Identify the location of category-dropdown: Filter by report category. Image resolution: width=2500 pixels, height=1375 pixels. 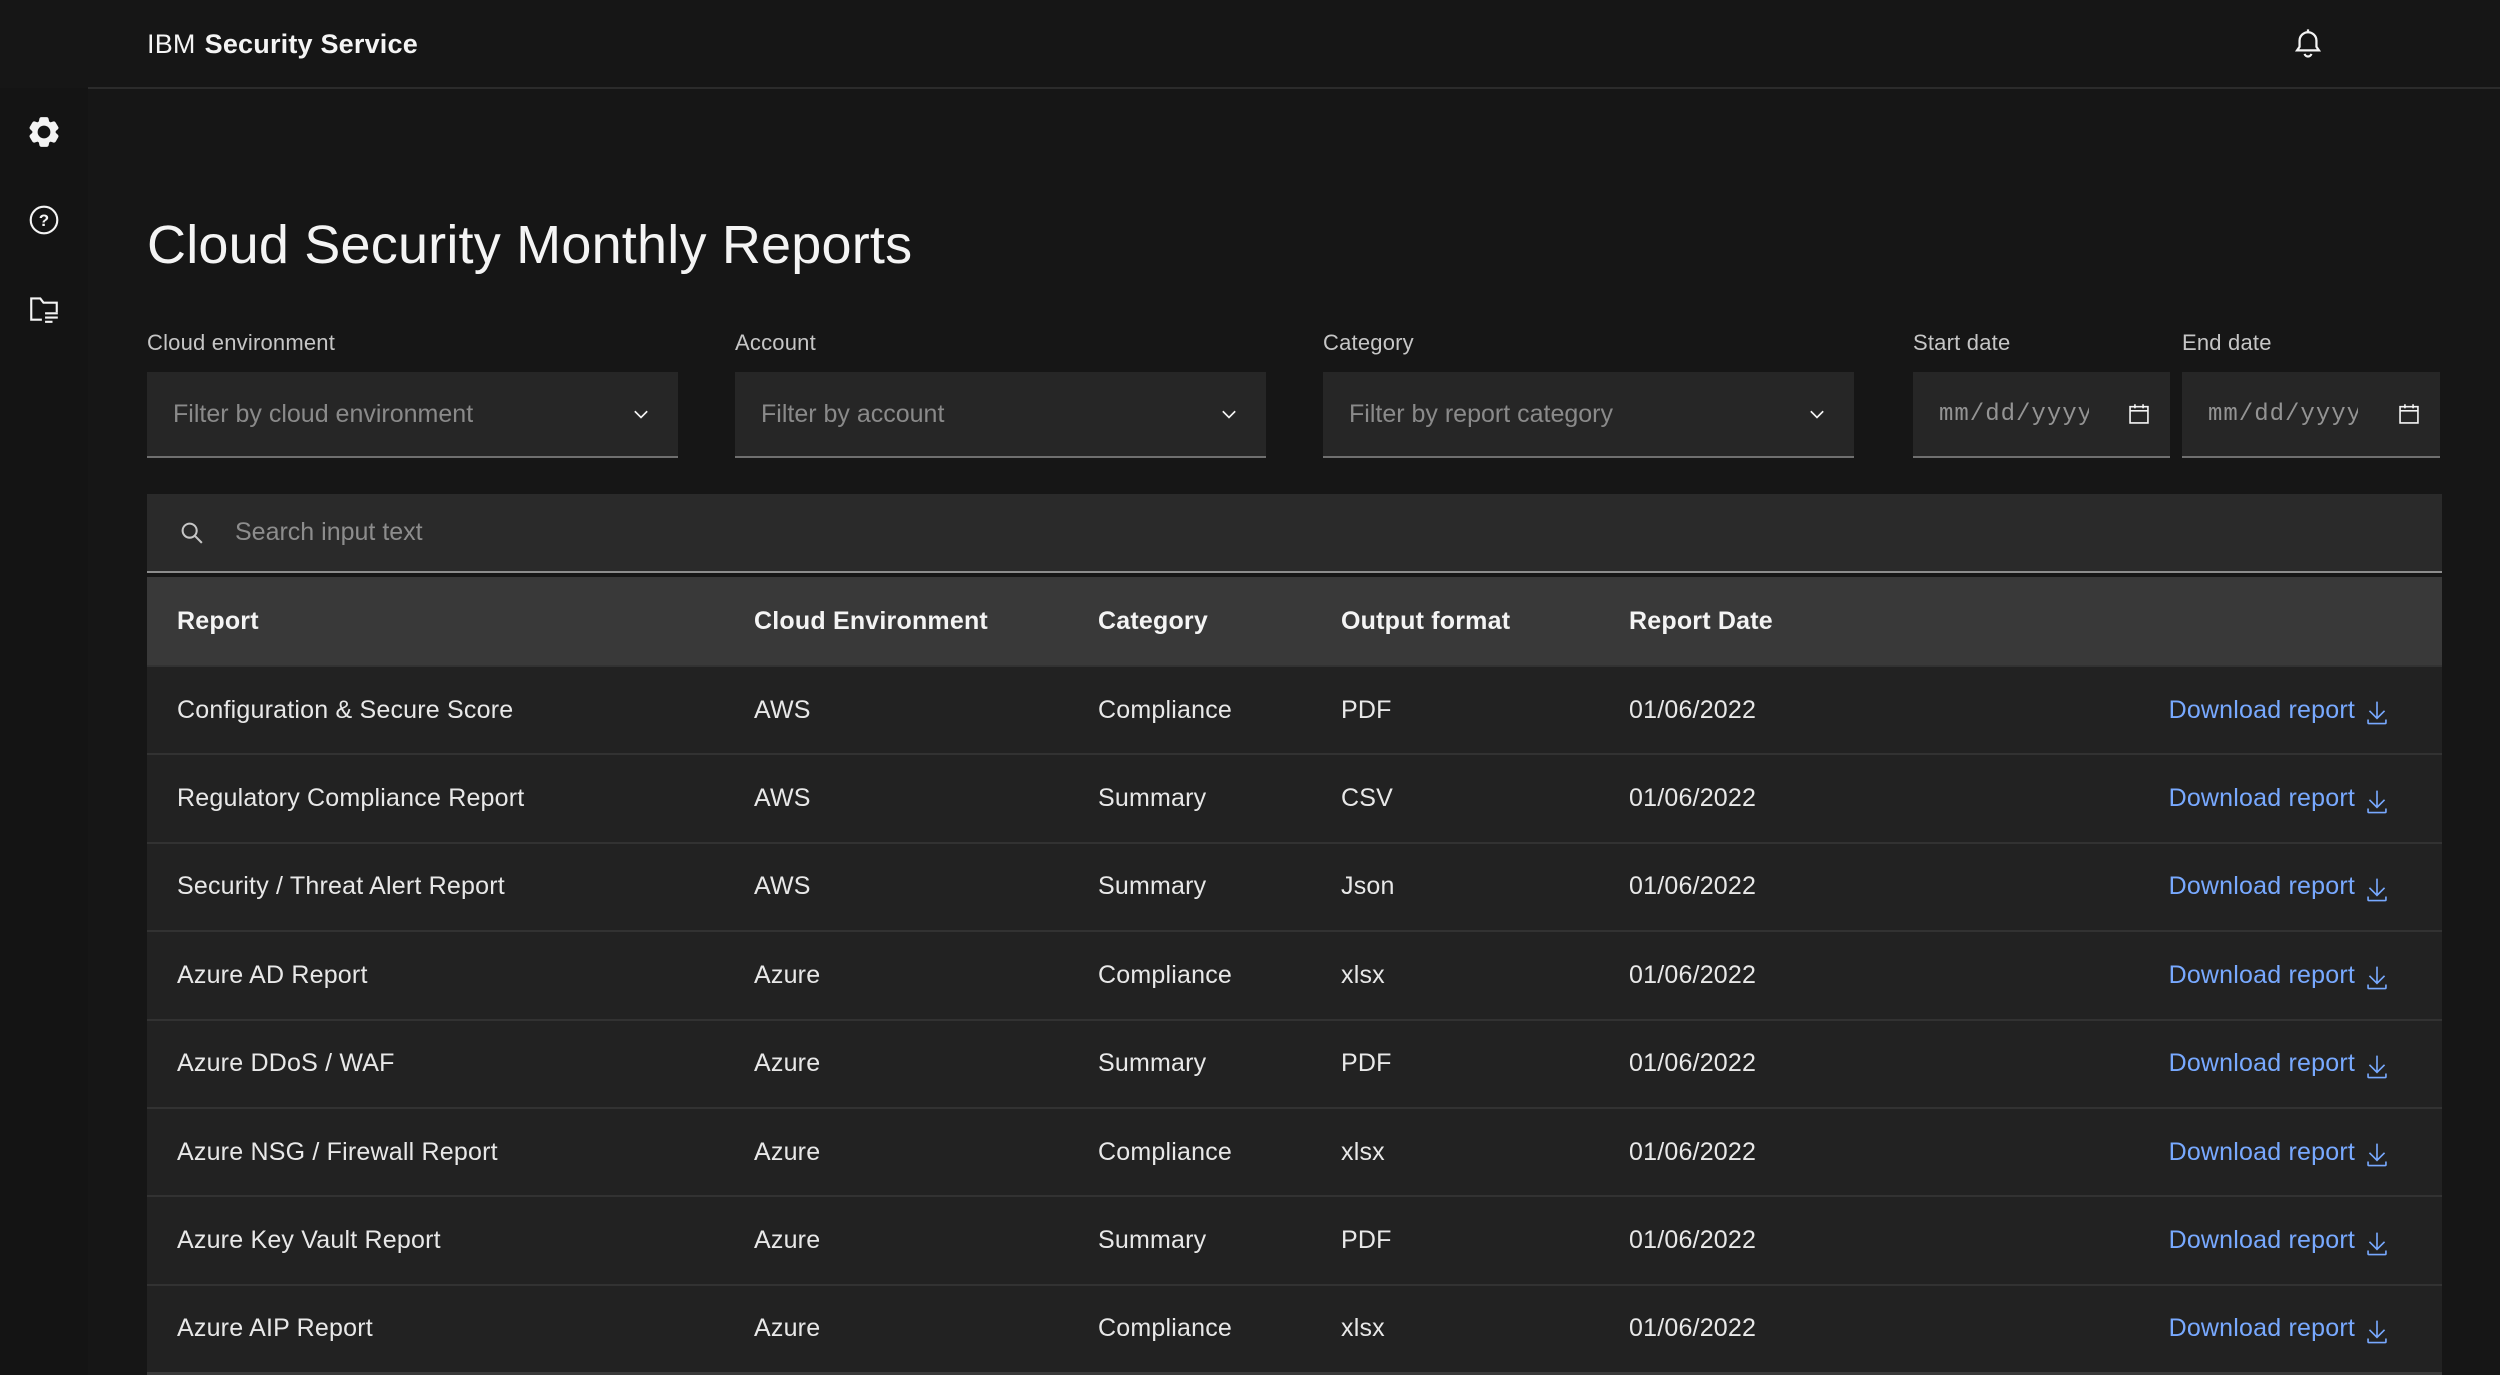
(1588, 415).